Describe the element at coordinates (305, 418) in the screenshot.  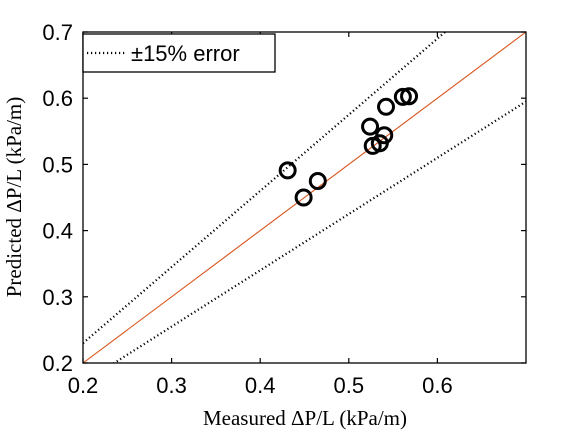
I see `x-axis-label: Measured ΔP/L (kPa/m)` at that location.